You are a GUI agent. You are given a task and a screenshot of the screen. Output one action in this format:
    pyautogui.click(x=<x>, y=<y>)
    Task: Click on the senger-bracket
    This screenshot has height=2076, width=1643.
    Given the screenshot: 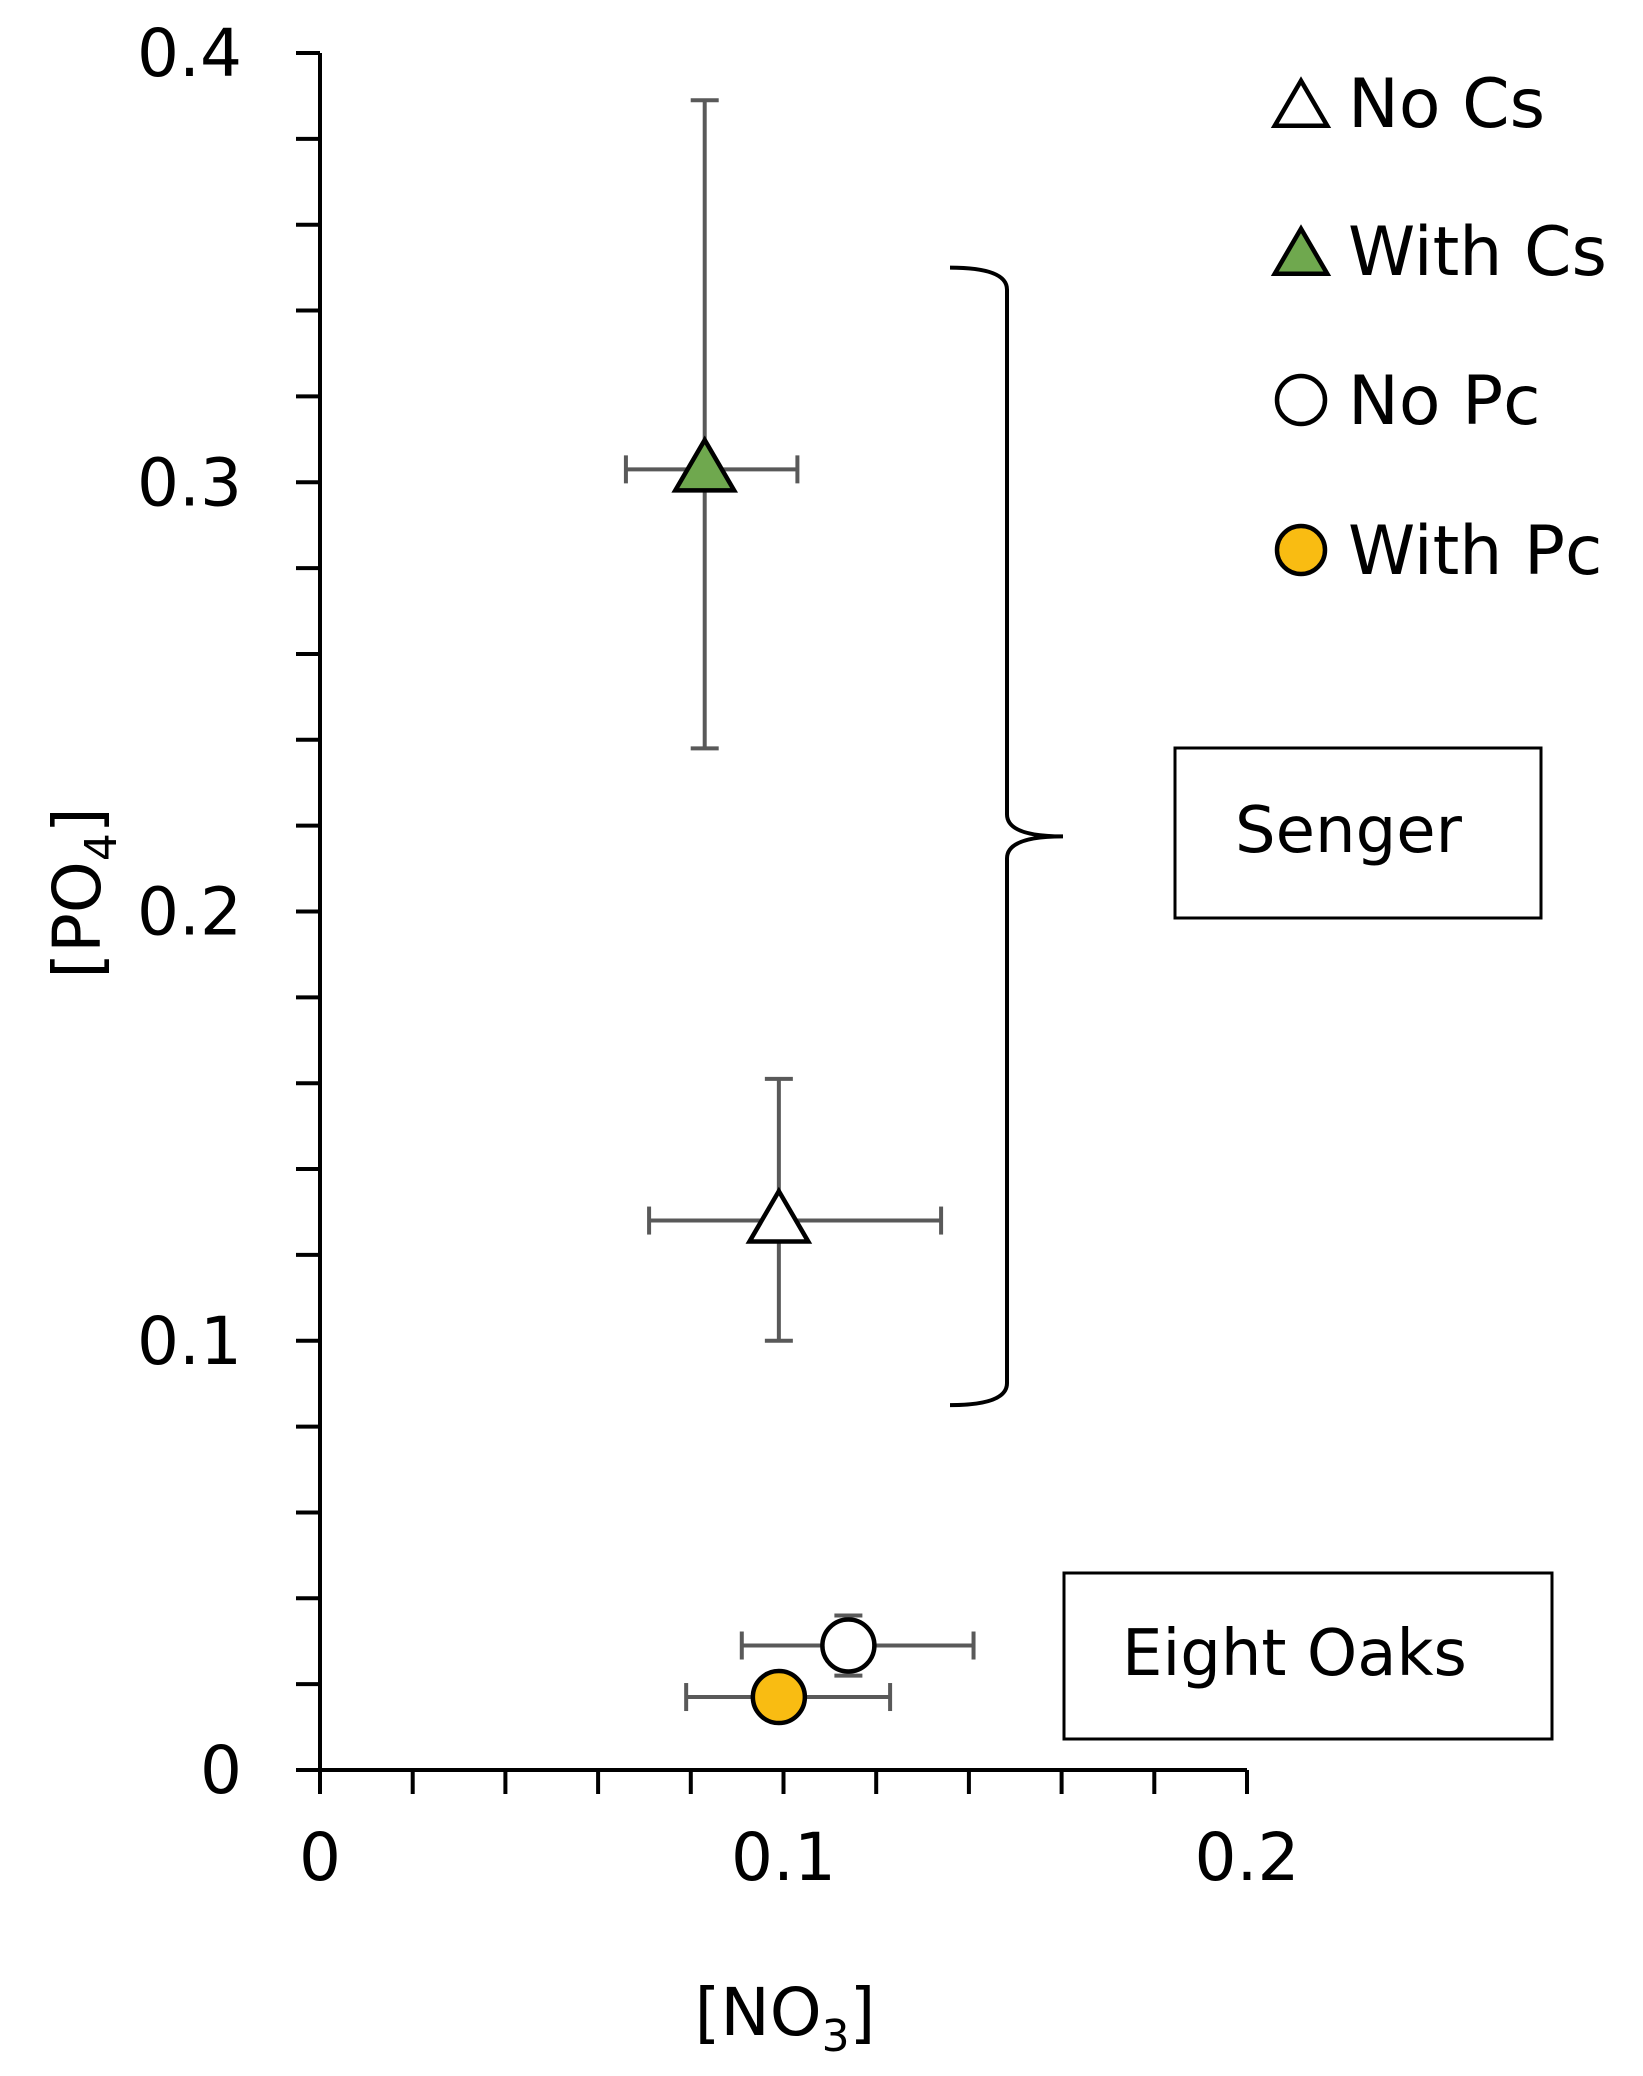 What is the action you would take?
    pyautogui.click(x=1006, y=836)
    